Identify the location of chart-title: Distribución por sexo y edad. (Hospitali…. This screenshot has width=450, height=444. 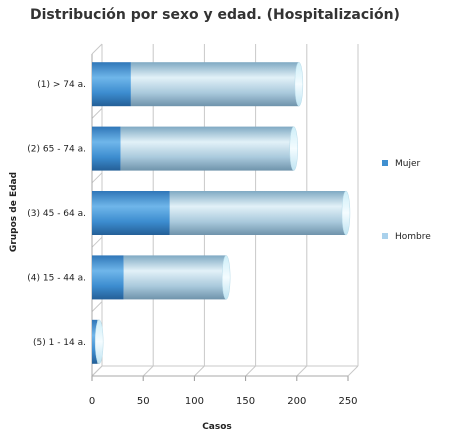
(215, 15).